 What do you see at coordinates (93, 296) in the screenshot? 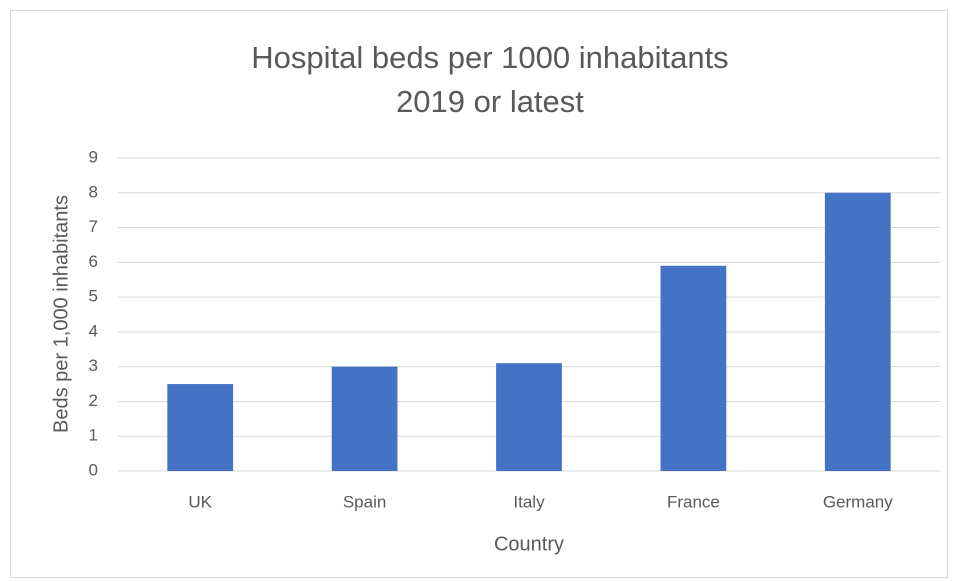
I see `y-tick-label: 5` at bounding box center [93, 296].